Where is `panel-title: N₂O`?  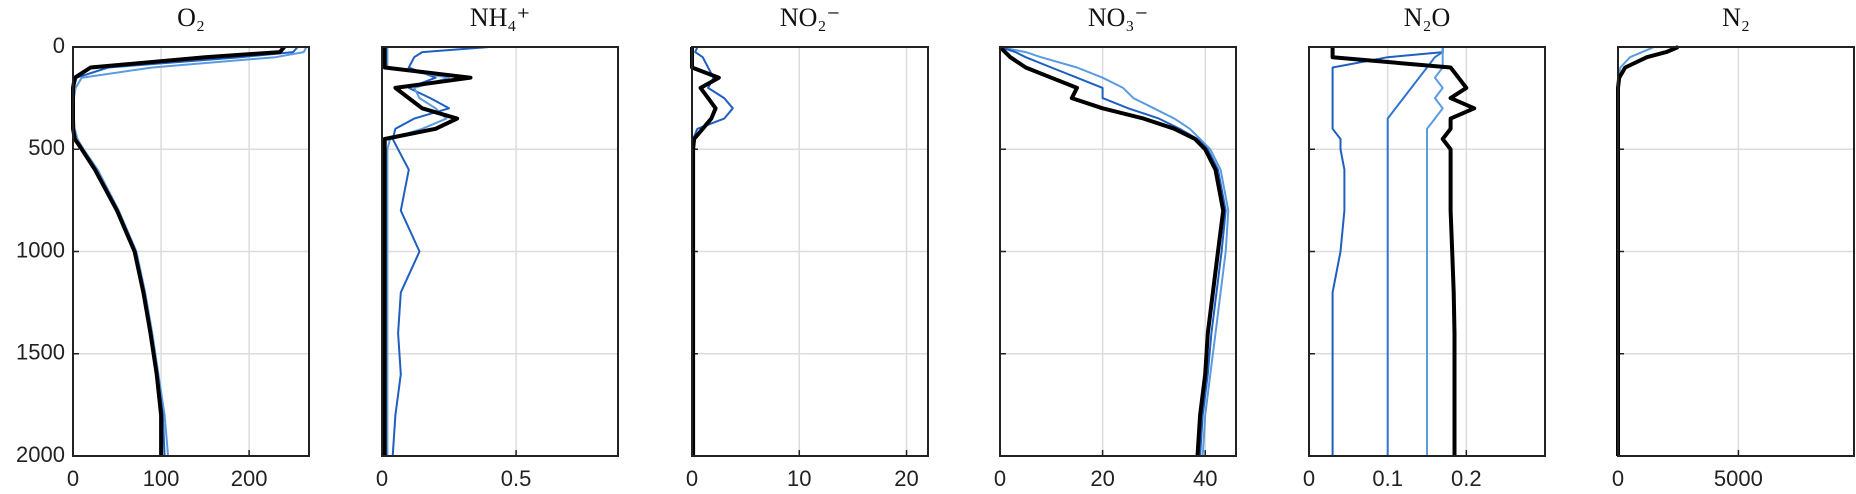 panel-title: N₂O is located at coordinates (1427, 17).